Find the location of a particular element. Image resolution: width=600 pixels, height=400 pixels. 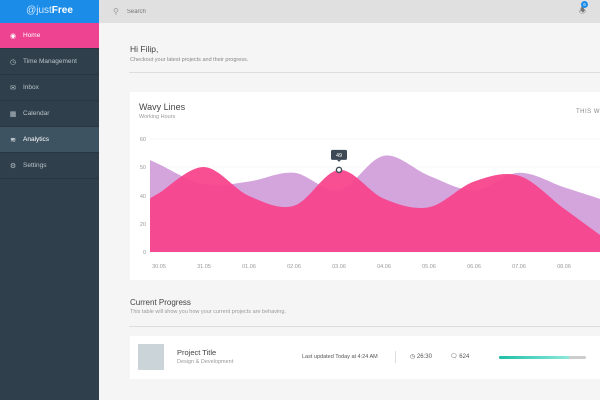

time-value: 26:30 is located at coordinates (424, 357).